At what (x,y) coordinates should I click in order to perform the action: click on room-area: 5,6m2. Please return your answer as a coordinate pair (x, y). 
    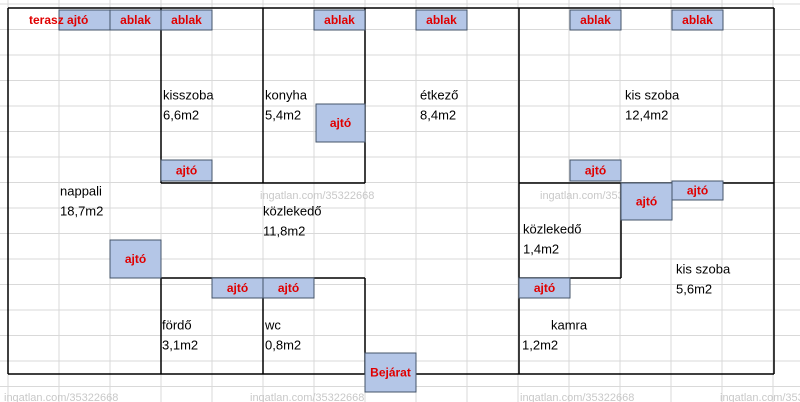
    Looking at the image, I should click on (694, 288).